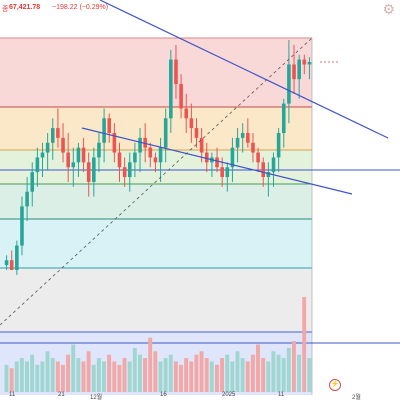  I want to click on symbol-glyph: 종, so click(5, 9).